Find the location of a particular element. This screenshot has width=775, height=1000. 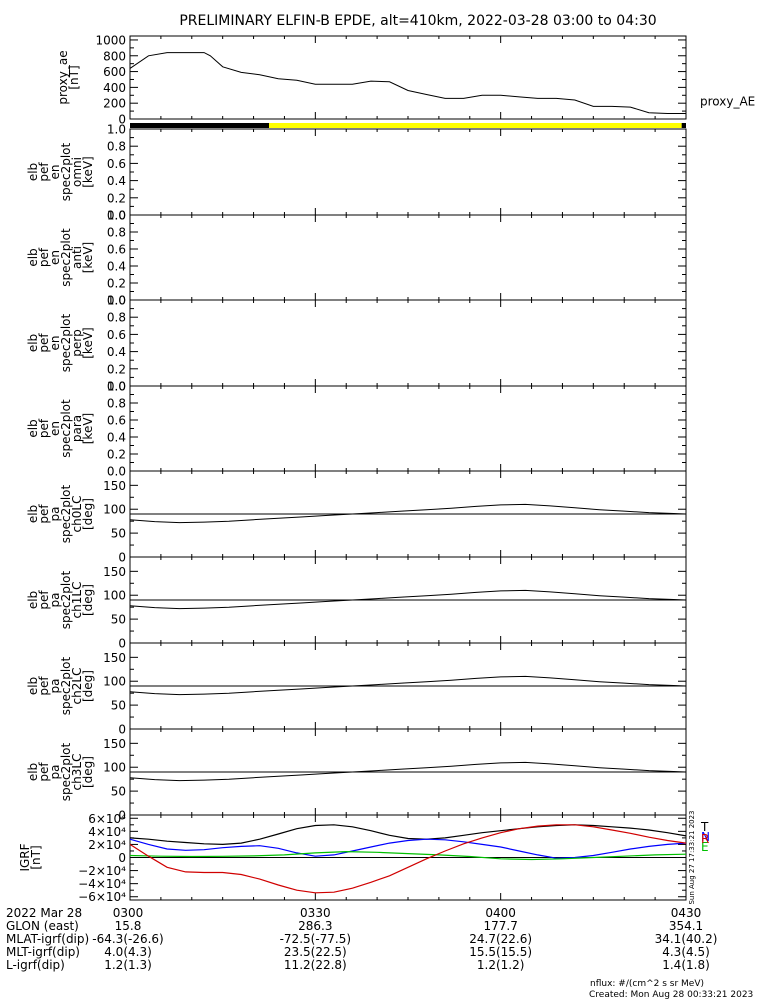

side-timestamp: Sun Aug 27 17:33:21 2023 is located at coordinates (692, 857).